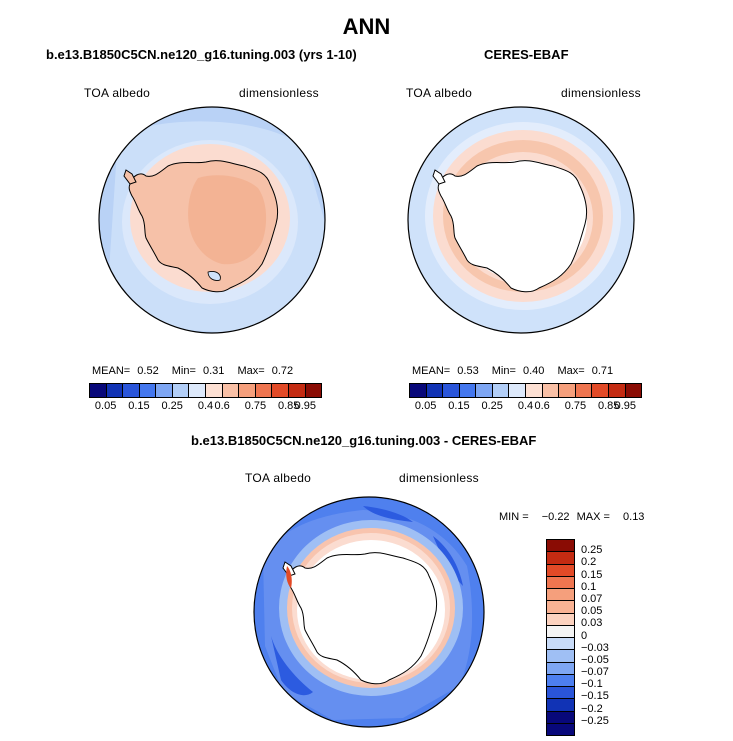  I want to click on colorbar-tick-label: 0.4, so click(525, 406).